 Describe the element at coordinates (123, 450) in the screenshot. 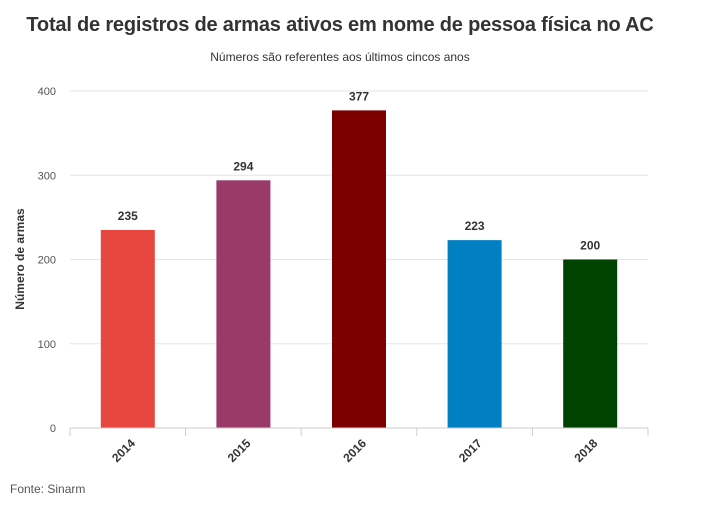

I see `x-tick-label-2014: 2014` at that location.